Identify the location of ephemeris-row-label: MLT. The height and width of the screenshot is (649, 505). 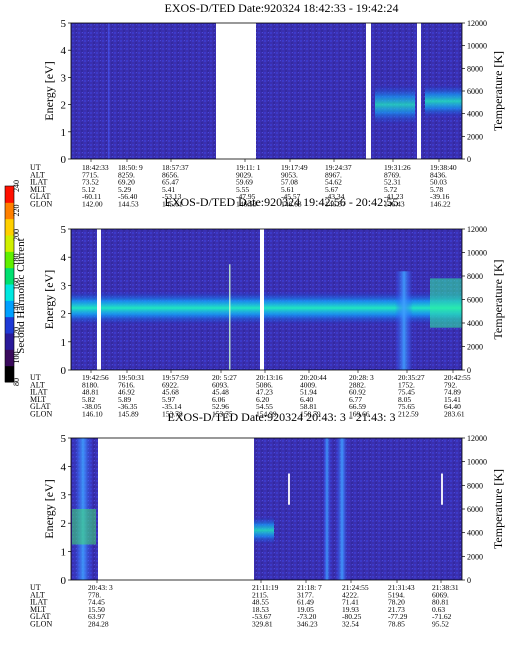
(38, 189).